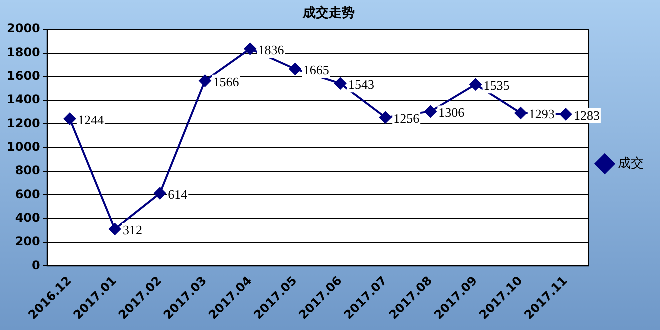 Image resolution: width=660 pixels, height=330 pixels. Describe the element at coordinates (23, 99) in the screenshot. I see `y-tick-label: 1400` at that location.